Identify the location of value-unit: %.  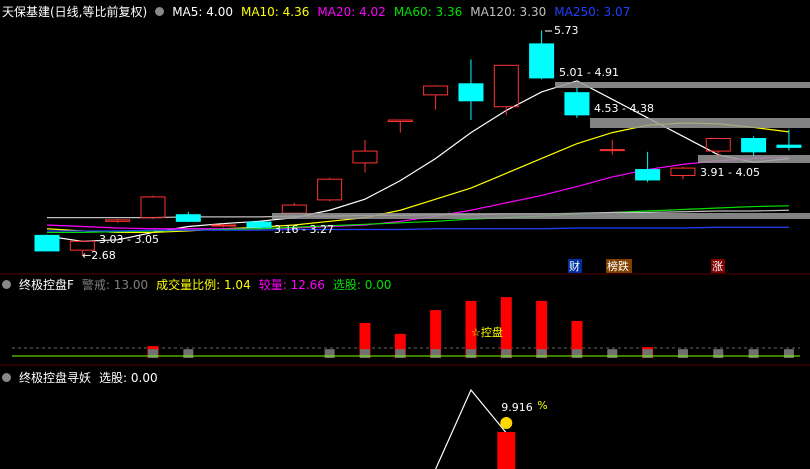
(542, 405).